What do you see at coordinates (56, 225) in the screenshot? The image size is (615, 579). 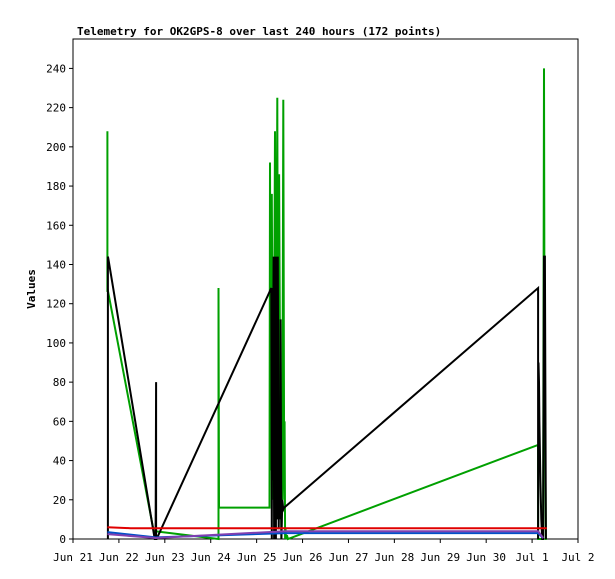 I see `y-tick-label: 160` at bounding box center [56, 225].